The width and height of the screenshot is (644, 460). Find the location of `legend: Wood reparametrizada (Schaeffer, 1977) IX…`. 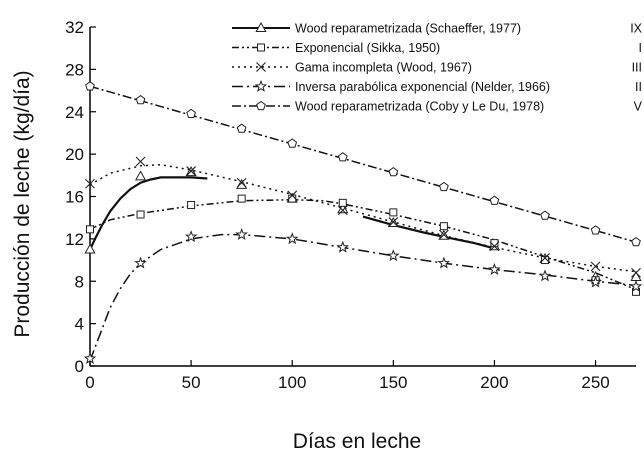

legend: Wood reparametrizada (Schaeffer, 1977) IX… is located at coordinates (437, 68).